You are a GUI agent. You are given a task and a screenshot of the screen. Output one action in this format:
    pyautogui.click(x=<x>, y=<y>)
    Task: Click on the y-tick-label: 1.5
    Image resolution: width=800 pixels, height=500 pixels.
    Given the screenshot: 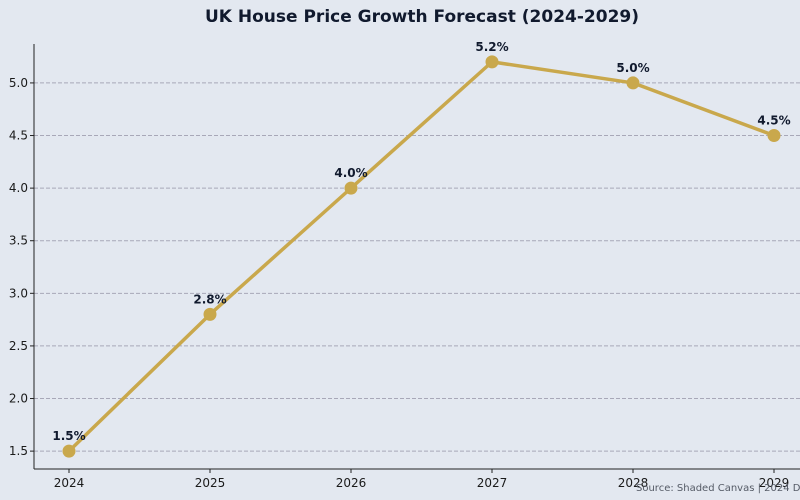 What is the action you would take?
    pyautogui.click(x=18, y=451)
    